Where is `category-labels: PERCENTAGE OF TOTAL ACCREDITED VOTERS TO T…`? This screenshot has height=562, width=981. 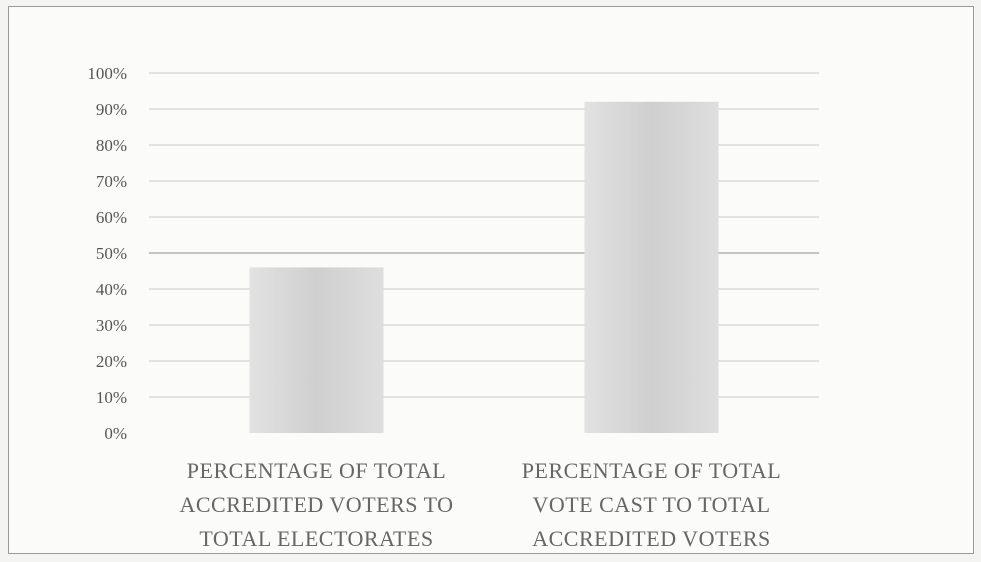
category-labels: PERCENTAGE OF TOTAL ACCREDITED VOTERS TO T… is located at coordinates (480, 504).